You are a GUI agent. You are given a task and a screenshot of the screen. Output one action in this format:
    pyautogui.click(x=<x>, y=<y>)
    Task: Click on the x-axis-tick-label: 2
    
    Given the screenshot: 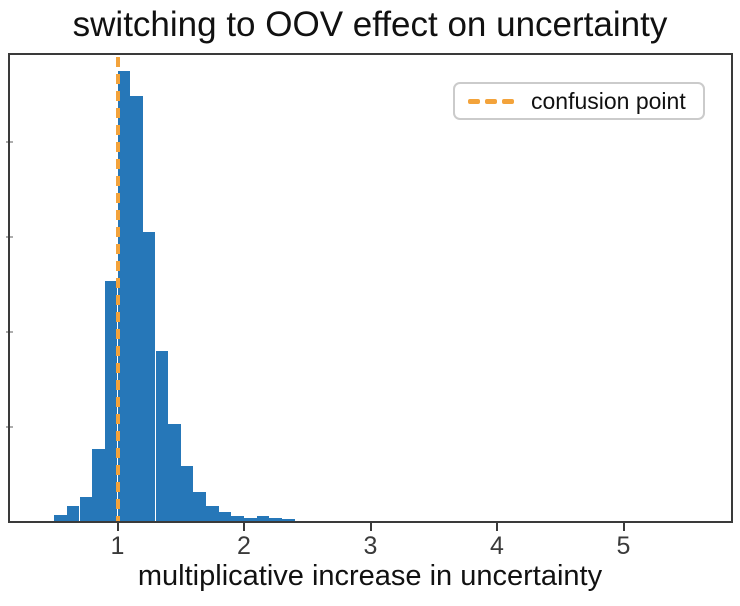 What is the action you would take?
    pyautogui.click(x=244, y=546)
    